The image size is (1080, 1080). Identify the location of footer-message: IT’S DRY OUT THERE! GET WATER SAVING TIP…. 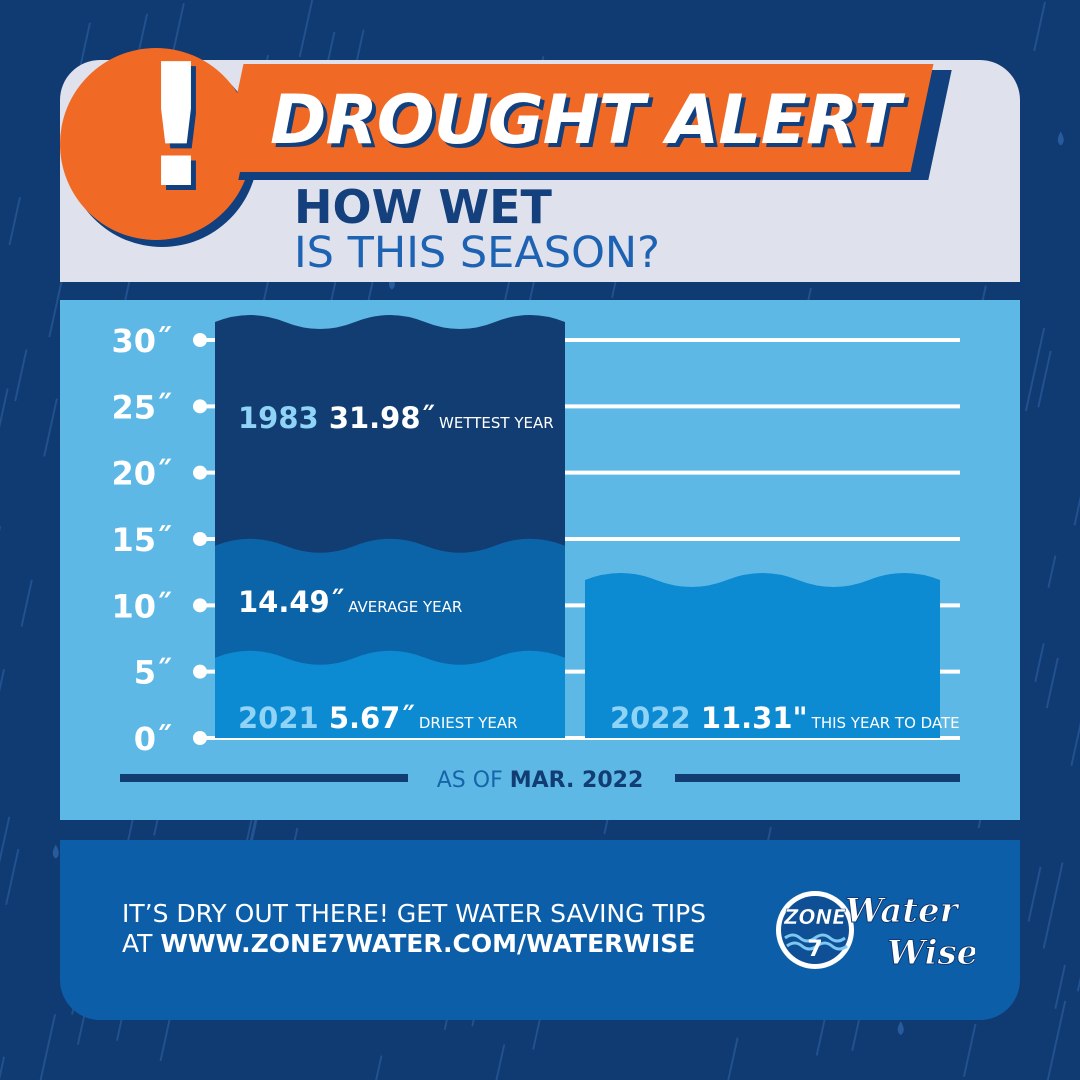
(414, 913).